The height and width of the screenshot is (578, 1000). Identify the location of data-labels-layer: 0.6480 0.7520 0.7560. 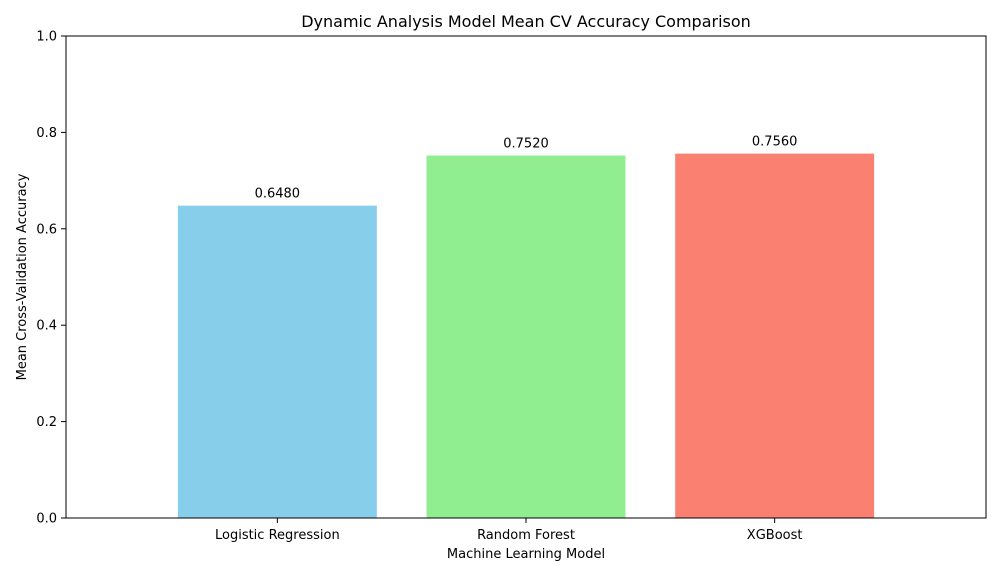
(526, 168).